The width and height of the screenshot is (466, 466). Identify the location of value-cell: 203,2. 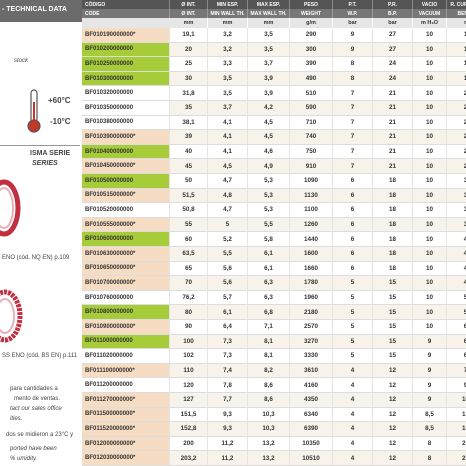
(189, 458).